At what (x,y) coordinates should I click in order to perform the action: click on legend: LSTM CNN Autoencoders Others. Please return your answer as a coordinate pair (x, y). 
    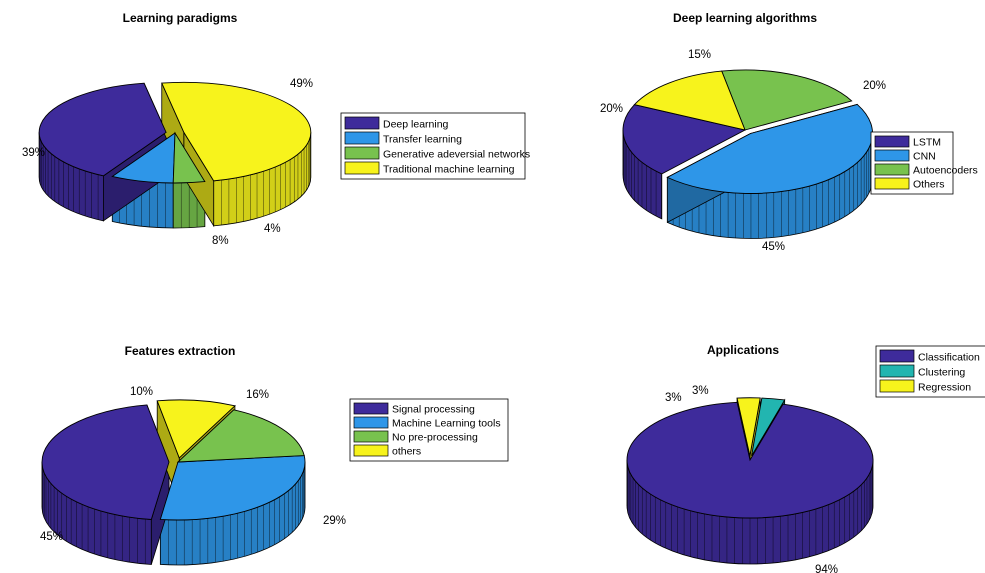
    Looking at the image, I should click on (924, 163).